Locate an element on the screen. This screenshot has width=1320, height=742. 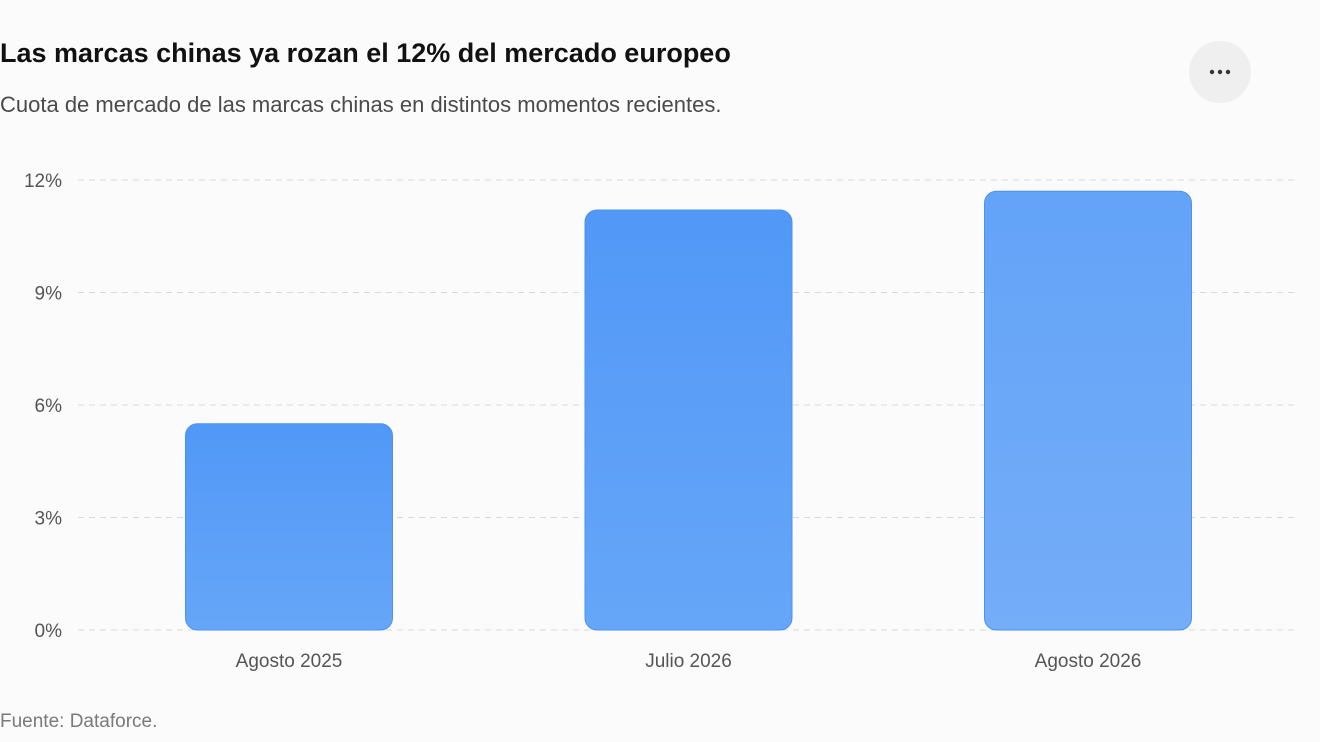
source-note: Fuente: Dataforce. is located at coordinates (79, 721).